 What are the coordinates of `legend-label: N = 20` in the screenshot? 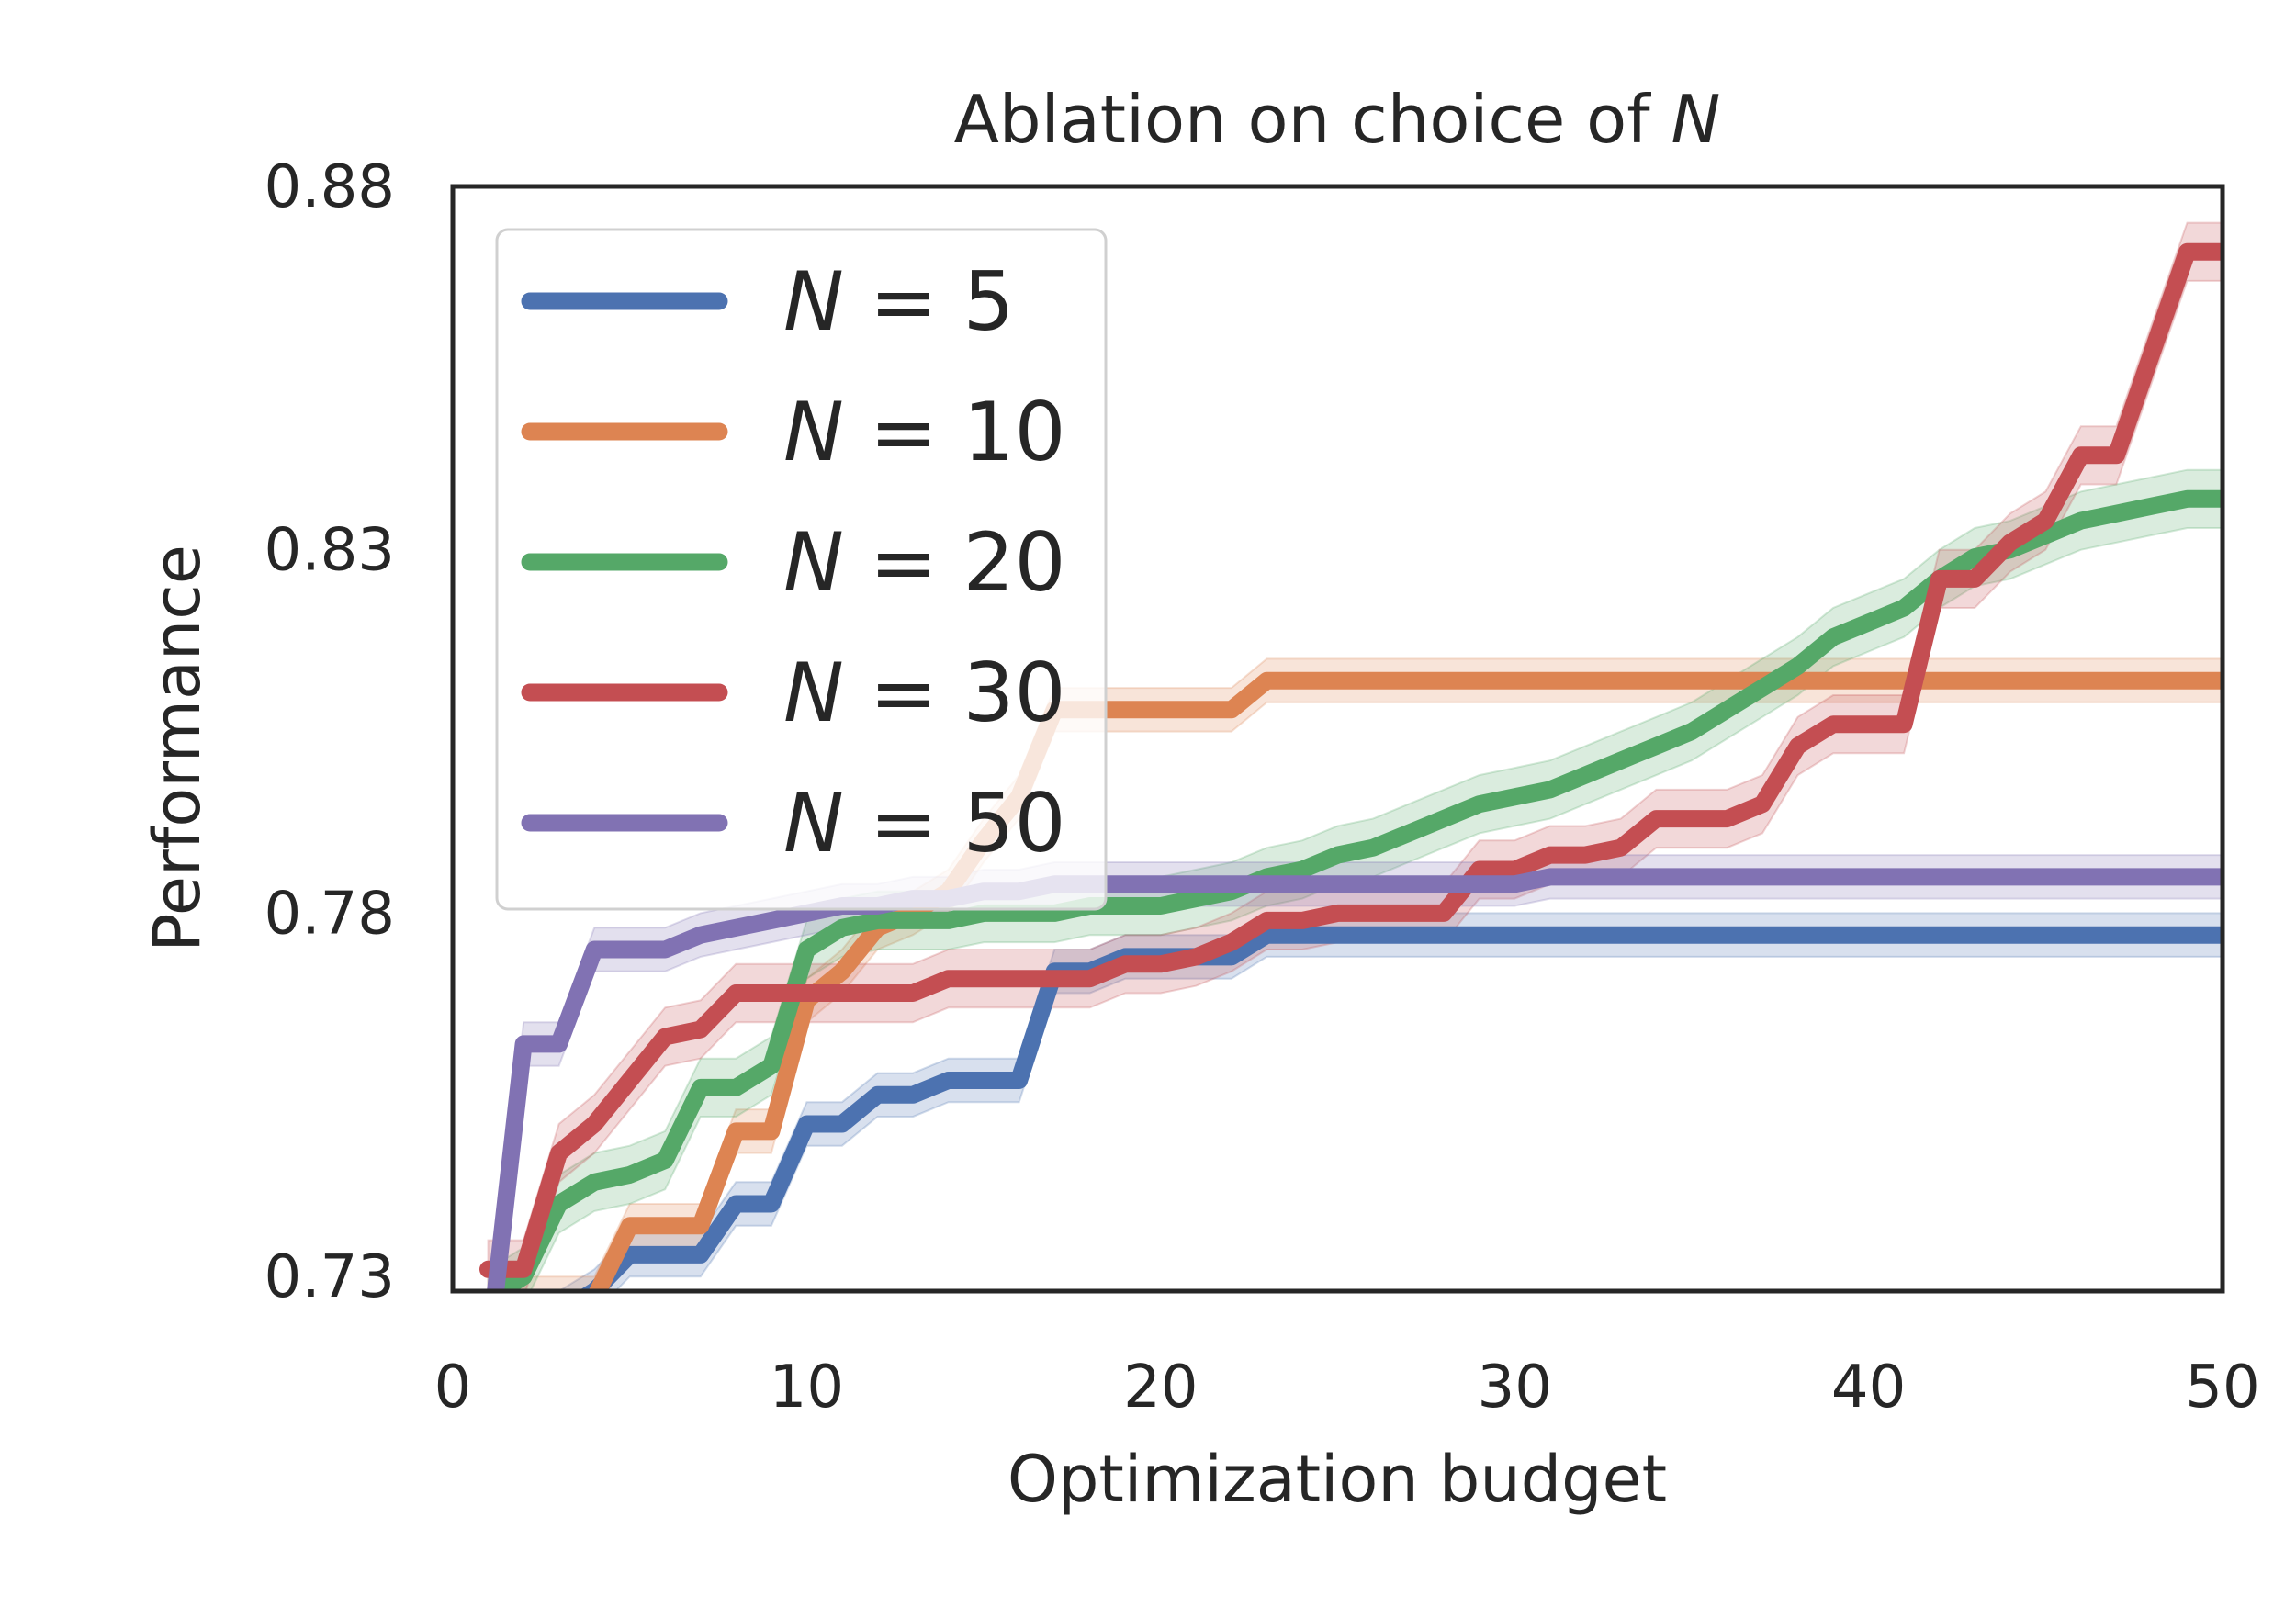 It's located at (924, 562).